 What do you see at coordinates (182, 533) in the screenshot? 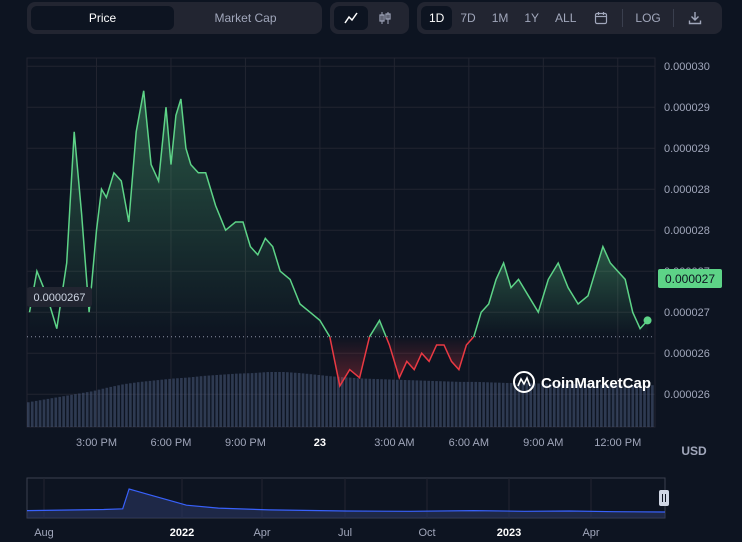
I see `nav-x-tick-label: 2022` at bounding box center [182, 533].